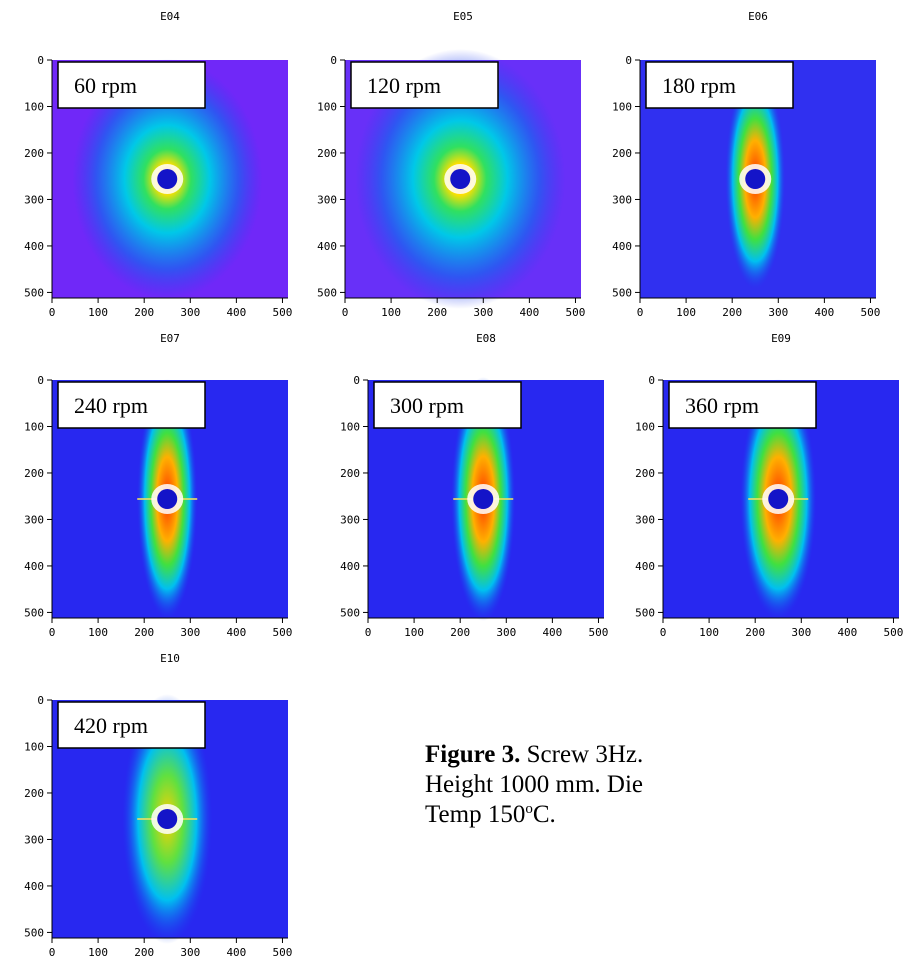  I want to click on caption-label: Figure 3., so click(472, 754).